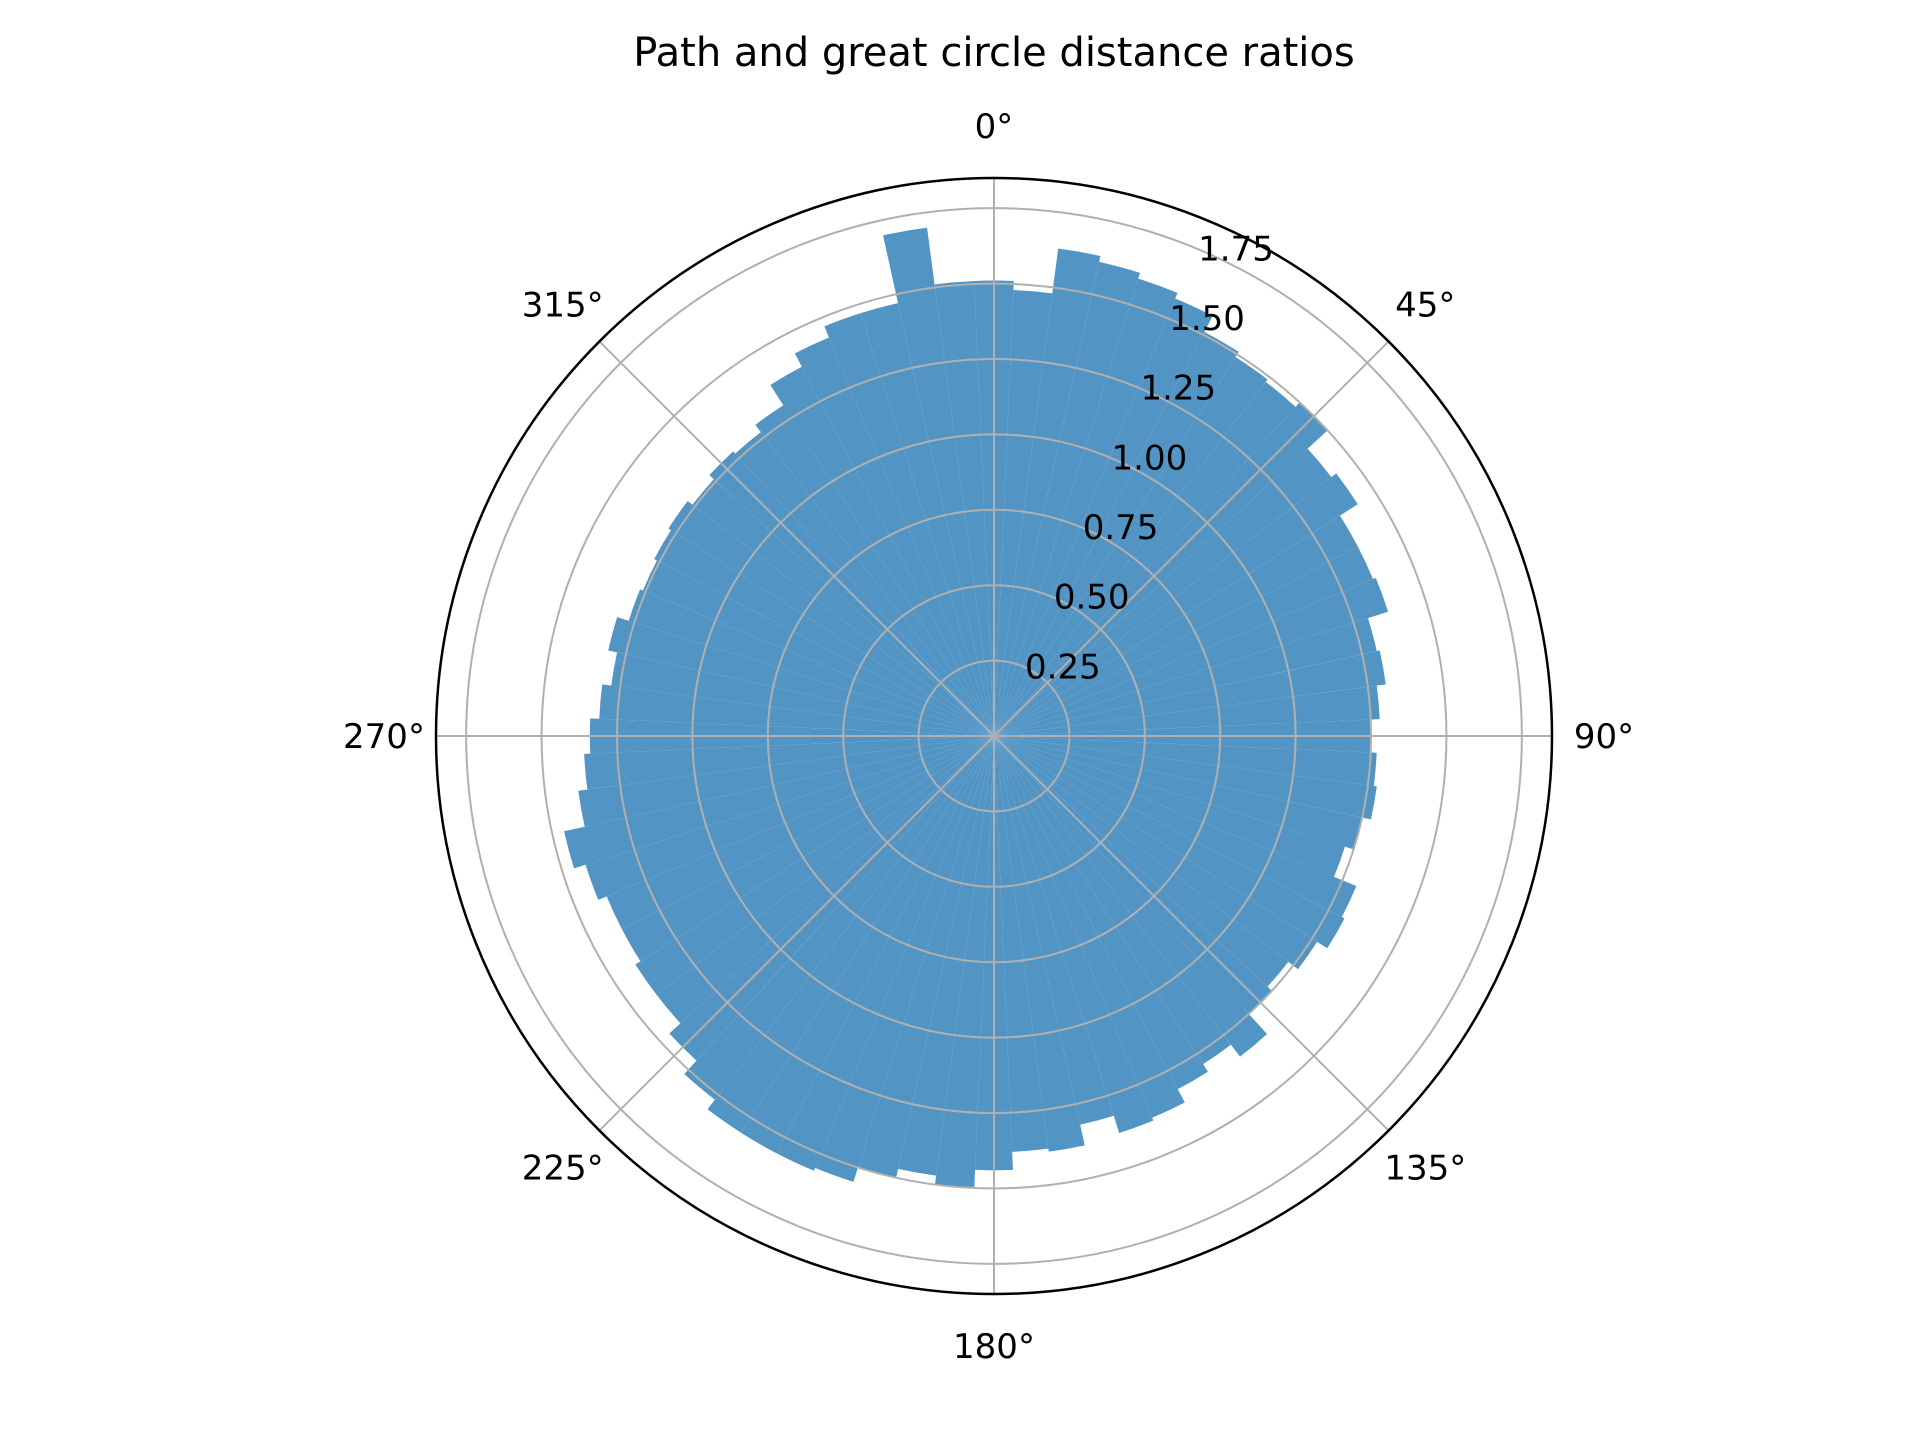 This screenshot has width=1920, height=1440. Describe the element at coordinates (994, 1347) in the screenshot. I see `theta-tick-label-4: 180°` at that location.